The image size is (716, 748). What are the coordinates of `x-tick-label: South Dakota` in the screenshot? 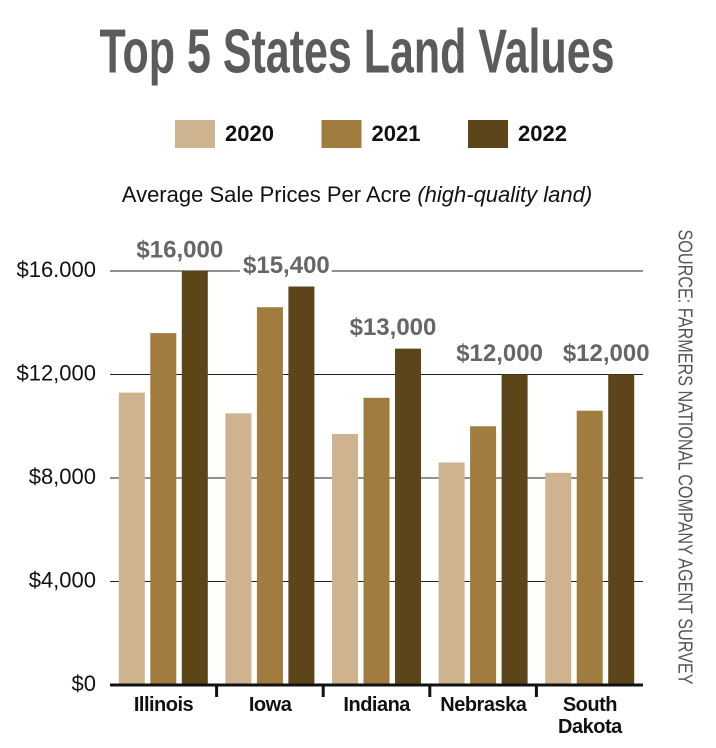 It's located at (590, 716).